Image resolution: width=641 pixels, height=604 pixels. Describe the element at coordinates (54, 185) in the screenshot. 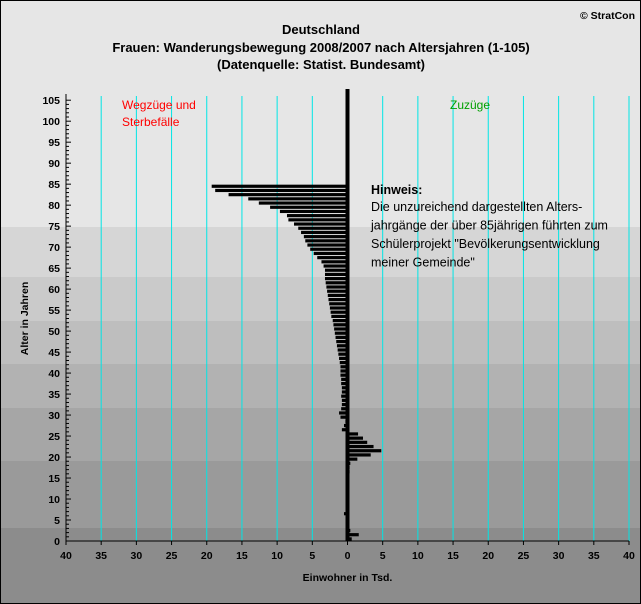

I see `y-tick-label: 85` at that location.